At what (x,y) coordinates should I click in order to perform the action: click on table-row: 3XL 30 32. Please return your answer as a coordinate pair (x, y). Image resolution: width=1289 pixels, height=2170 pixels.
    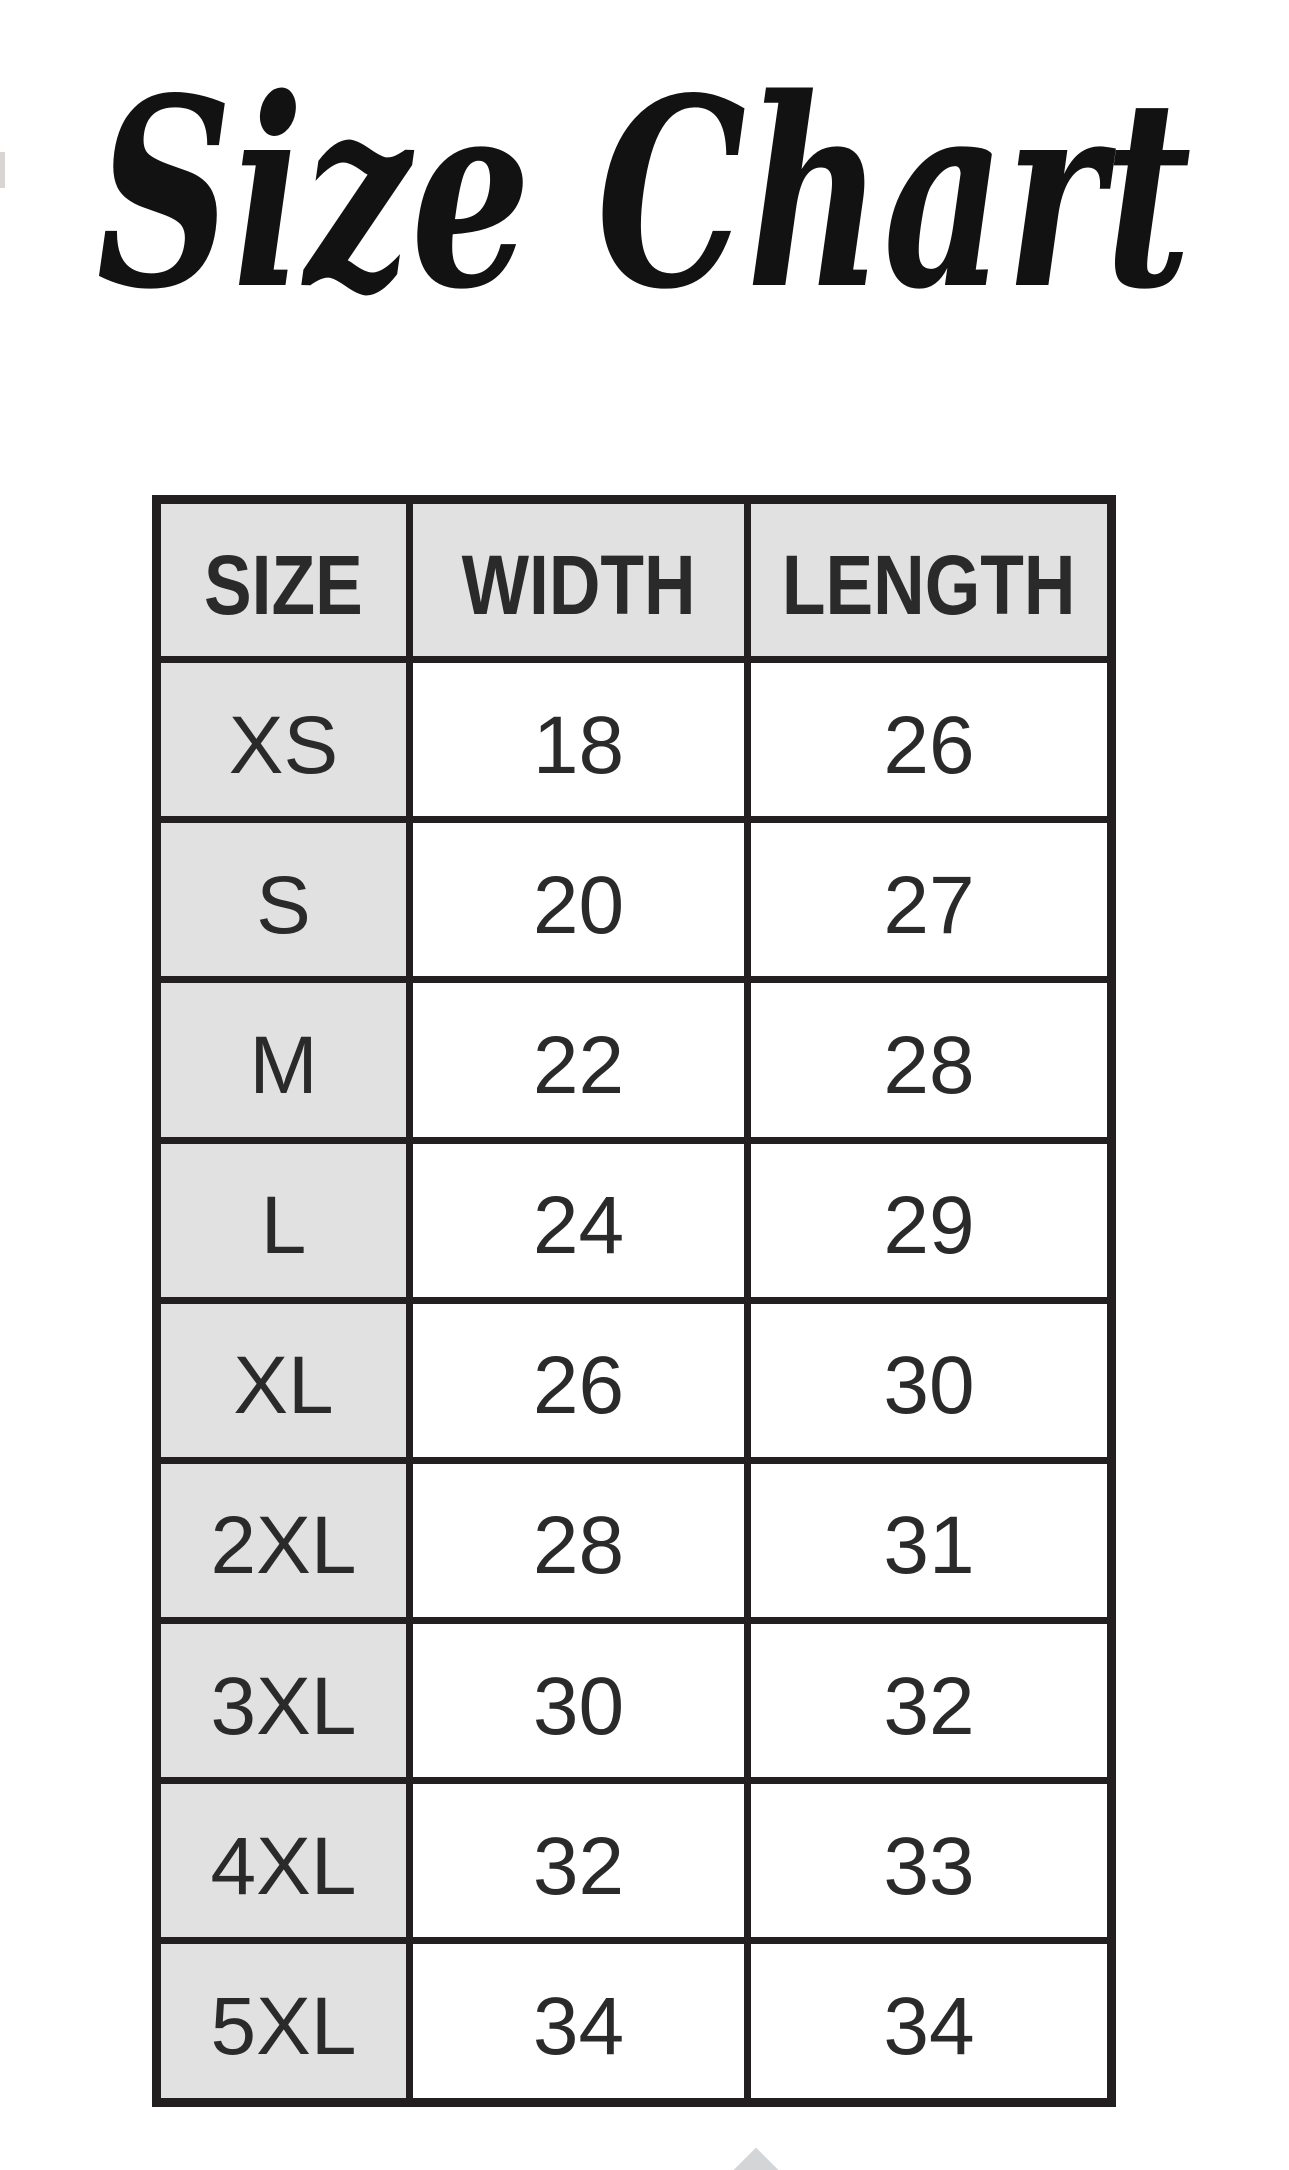
    Looking at the image, I should click on (634, 1701).